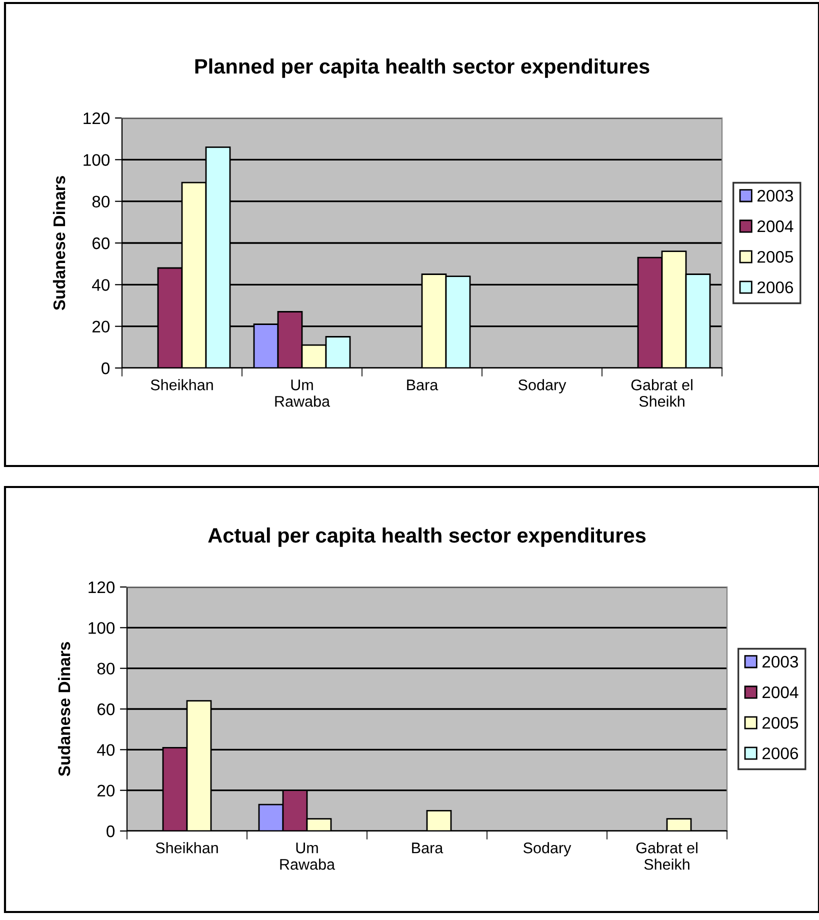  I want to click on chart-title: Actual per capita health sector expenditures, so click(427, 537).